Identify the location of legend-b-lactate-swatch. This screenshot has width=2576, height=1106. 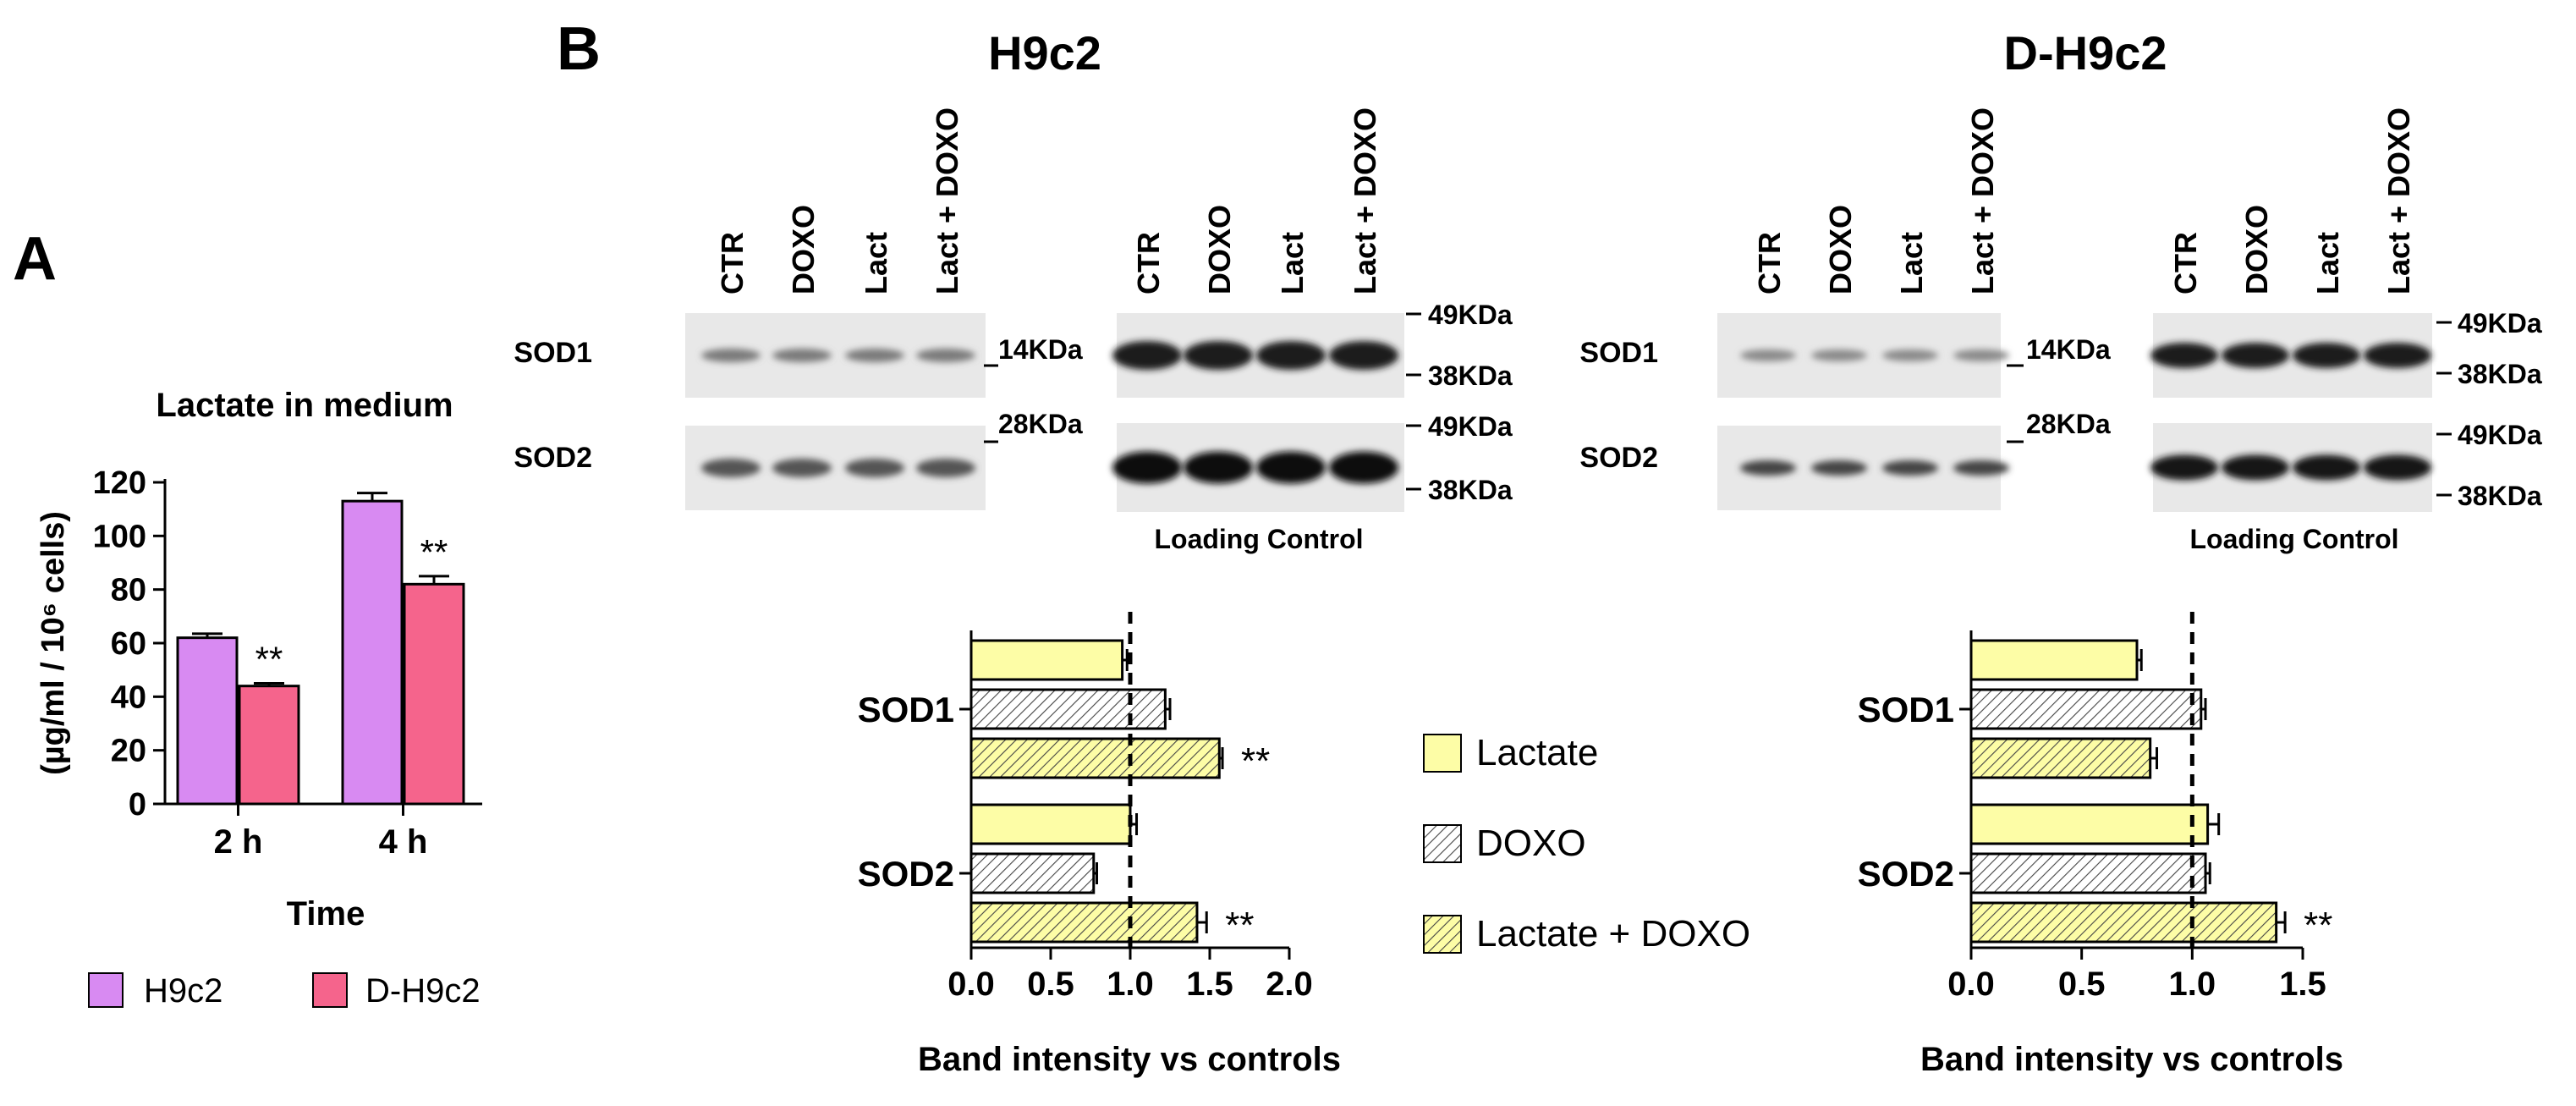
(1443, 753).